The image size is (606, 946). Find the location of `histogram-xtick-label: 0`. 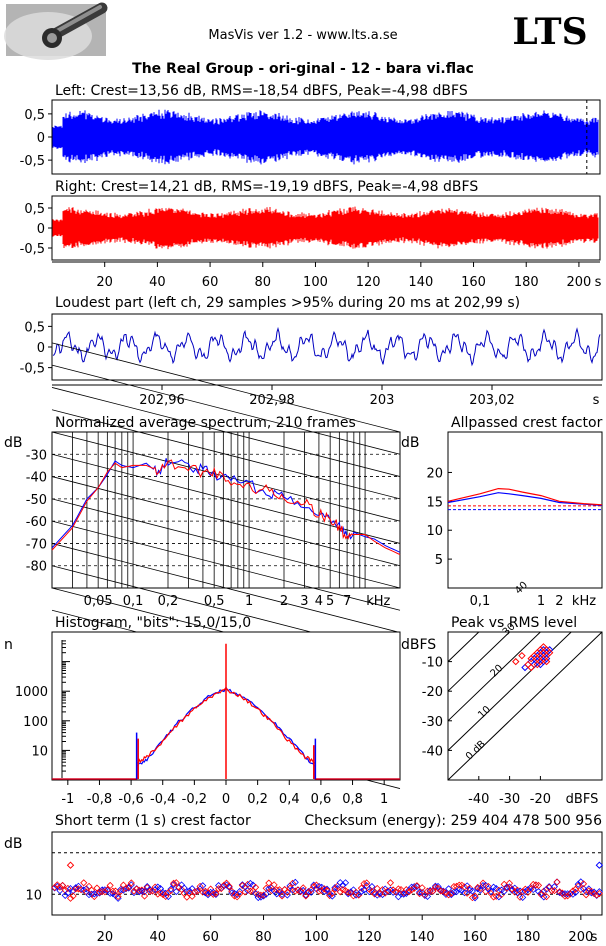

histogram-xtick-label: 0 is located at coordinates (226, 799).